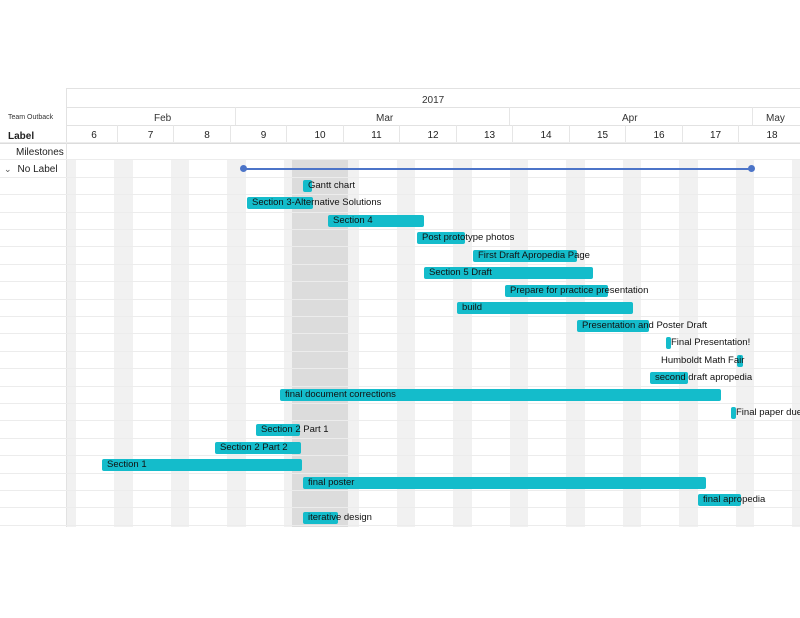  What do you see at coordinates (772, 135) in the screenshot?
I see `week-label: 18` at bounding box center [772, 135].